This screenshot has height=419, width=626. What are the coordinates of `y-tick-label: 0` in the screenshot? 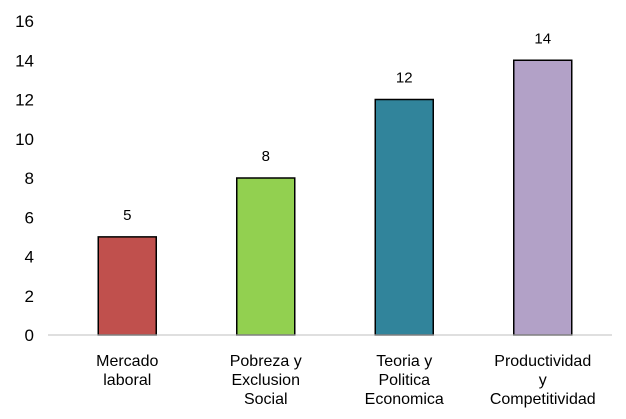 It's located at (29, 335).